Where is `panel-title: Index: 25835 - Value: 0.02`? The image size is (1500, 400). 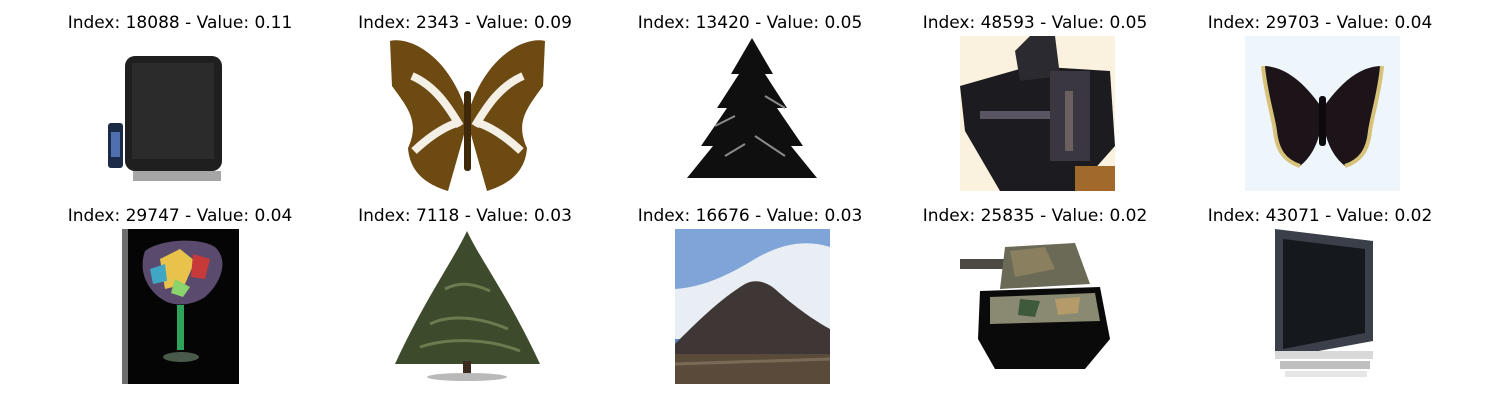 panel-title: Index: 25835 - Value: 0.02 is located at coordinates (1035, 216).